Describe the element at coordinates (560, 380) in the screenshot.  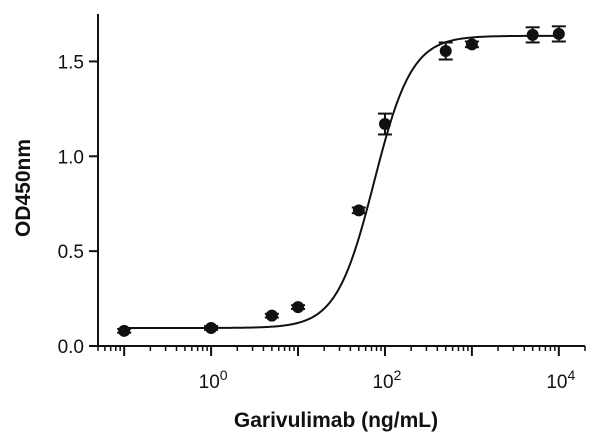
I see `x-tick-label: 10⁴` at that location.